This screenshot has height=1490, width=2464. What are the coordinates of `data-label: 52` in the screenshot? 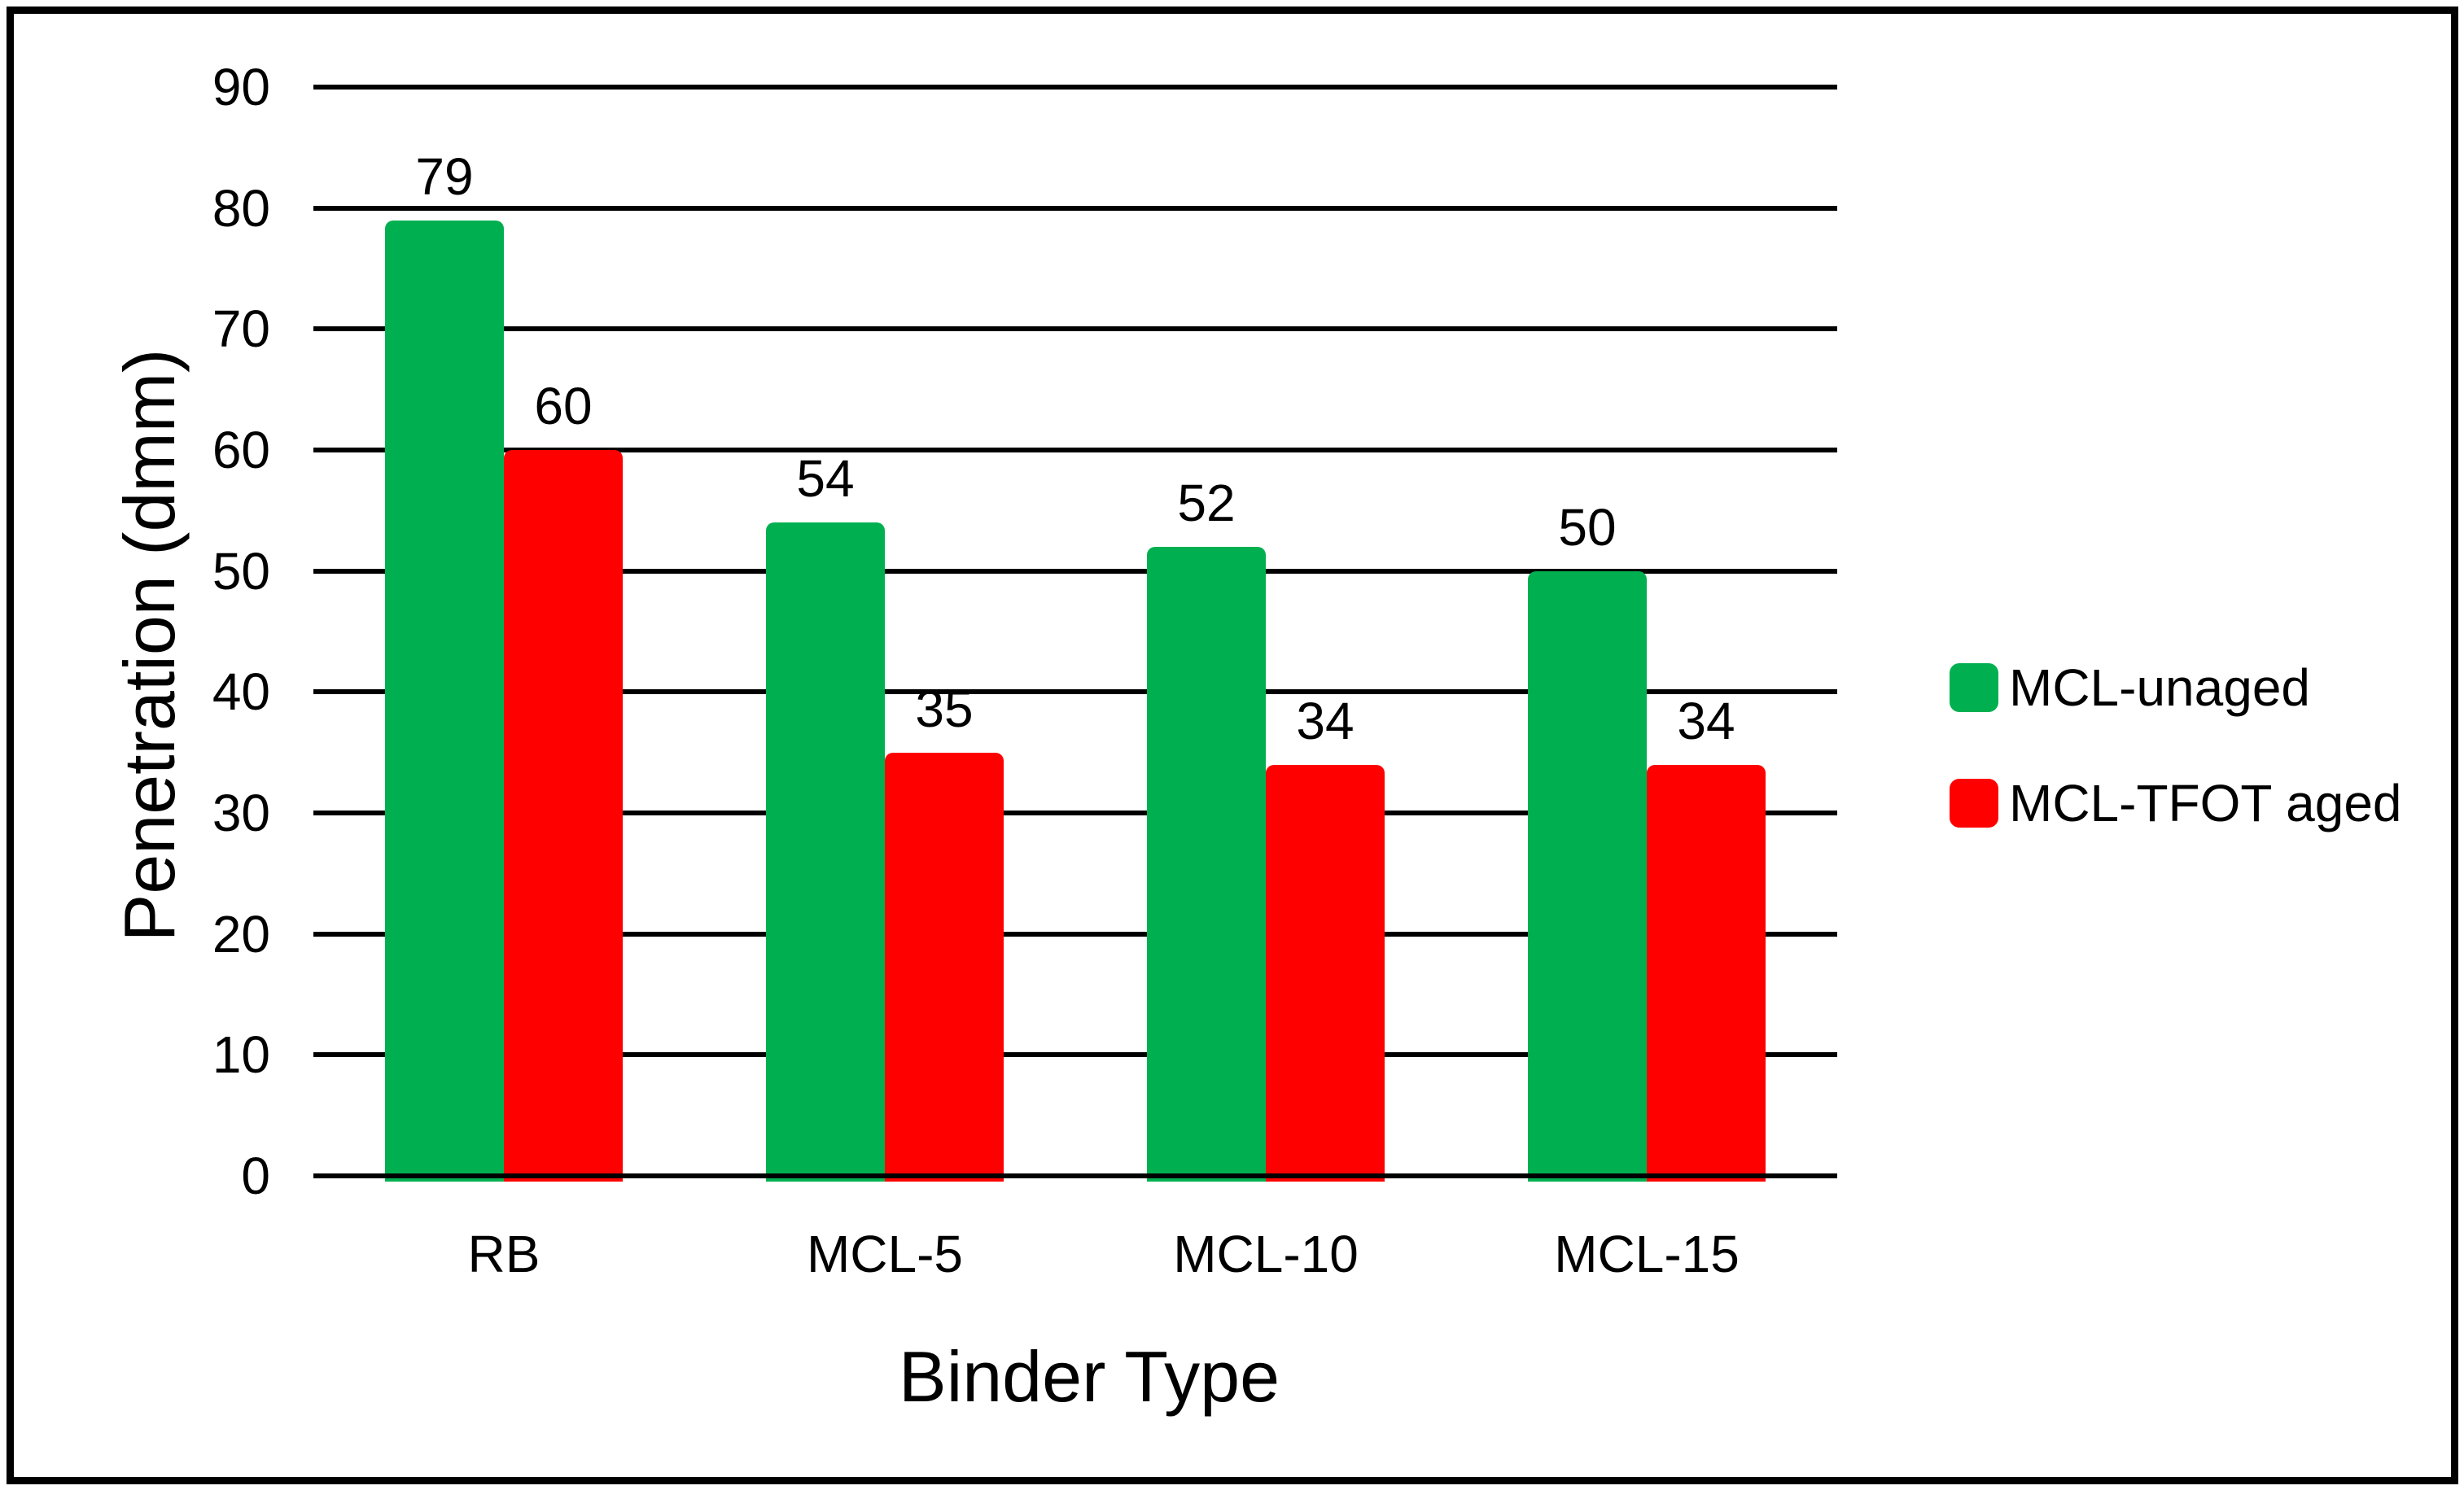 It's located at (1206, 502).